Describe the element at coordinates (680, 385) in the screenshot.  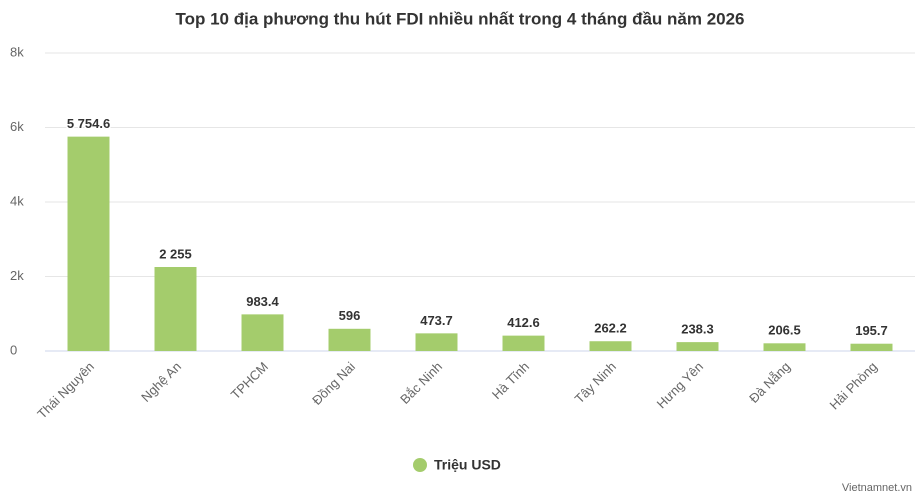
I see `x-tick-label: Hưng Yên` at that location.